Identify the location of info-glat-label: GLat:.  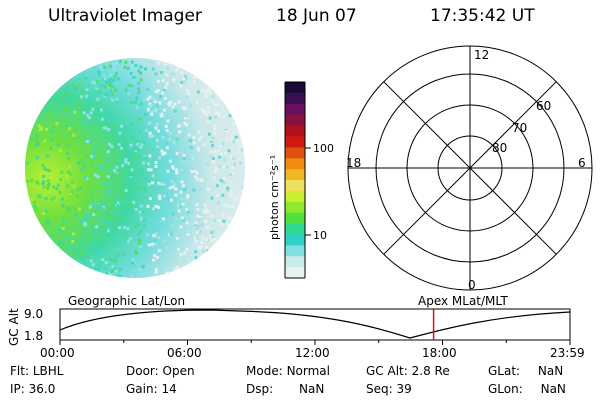
(504, 371).